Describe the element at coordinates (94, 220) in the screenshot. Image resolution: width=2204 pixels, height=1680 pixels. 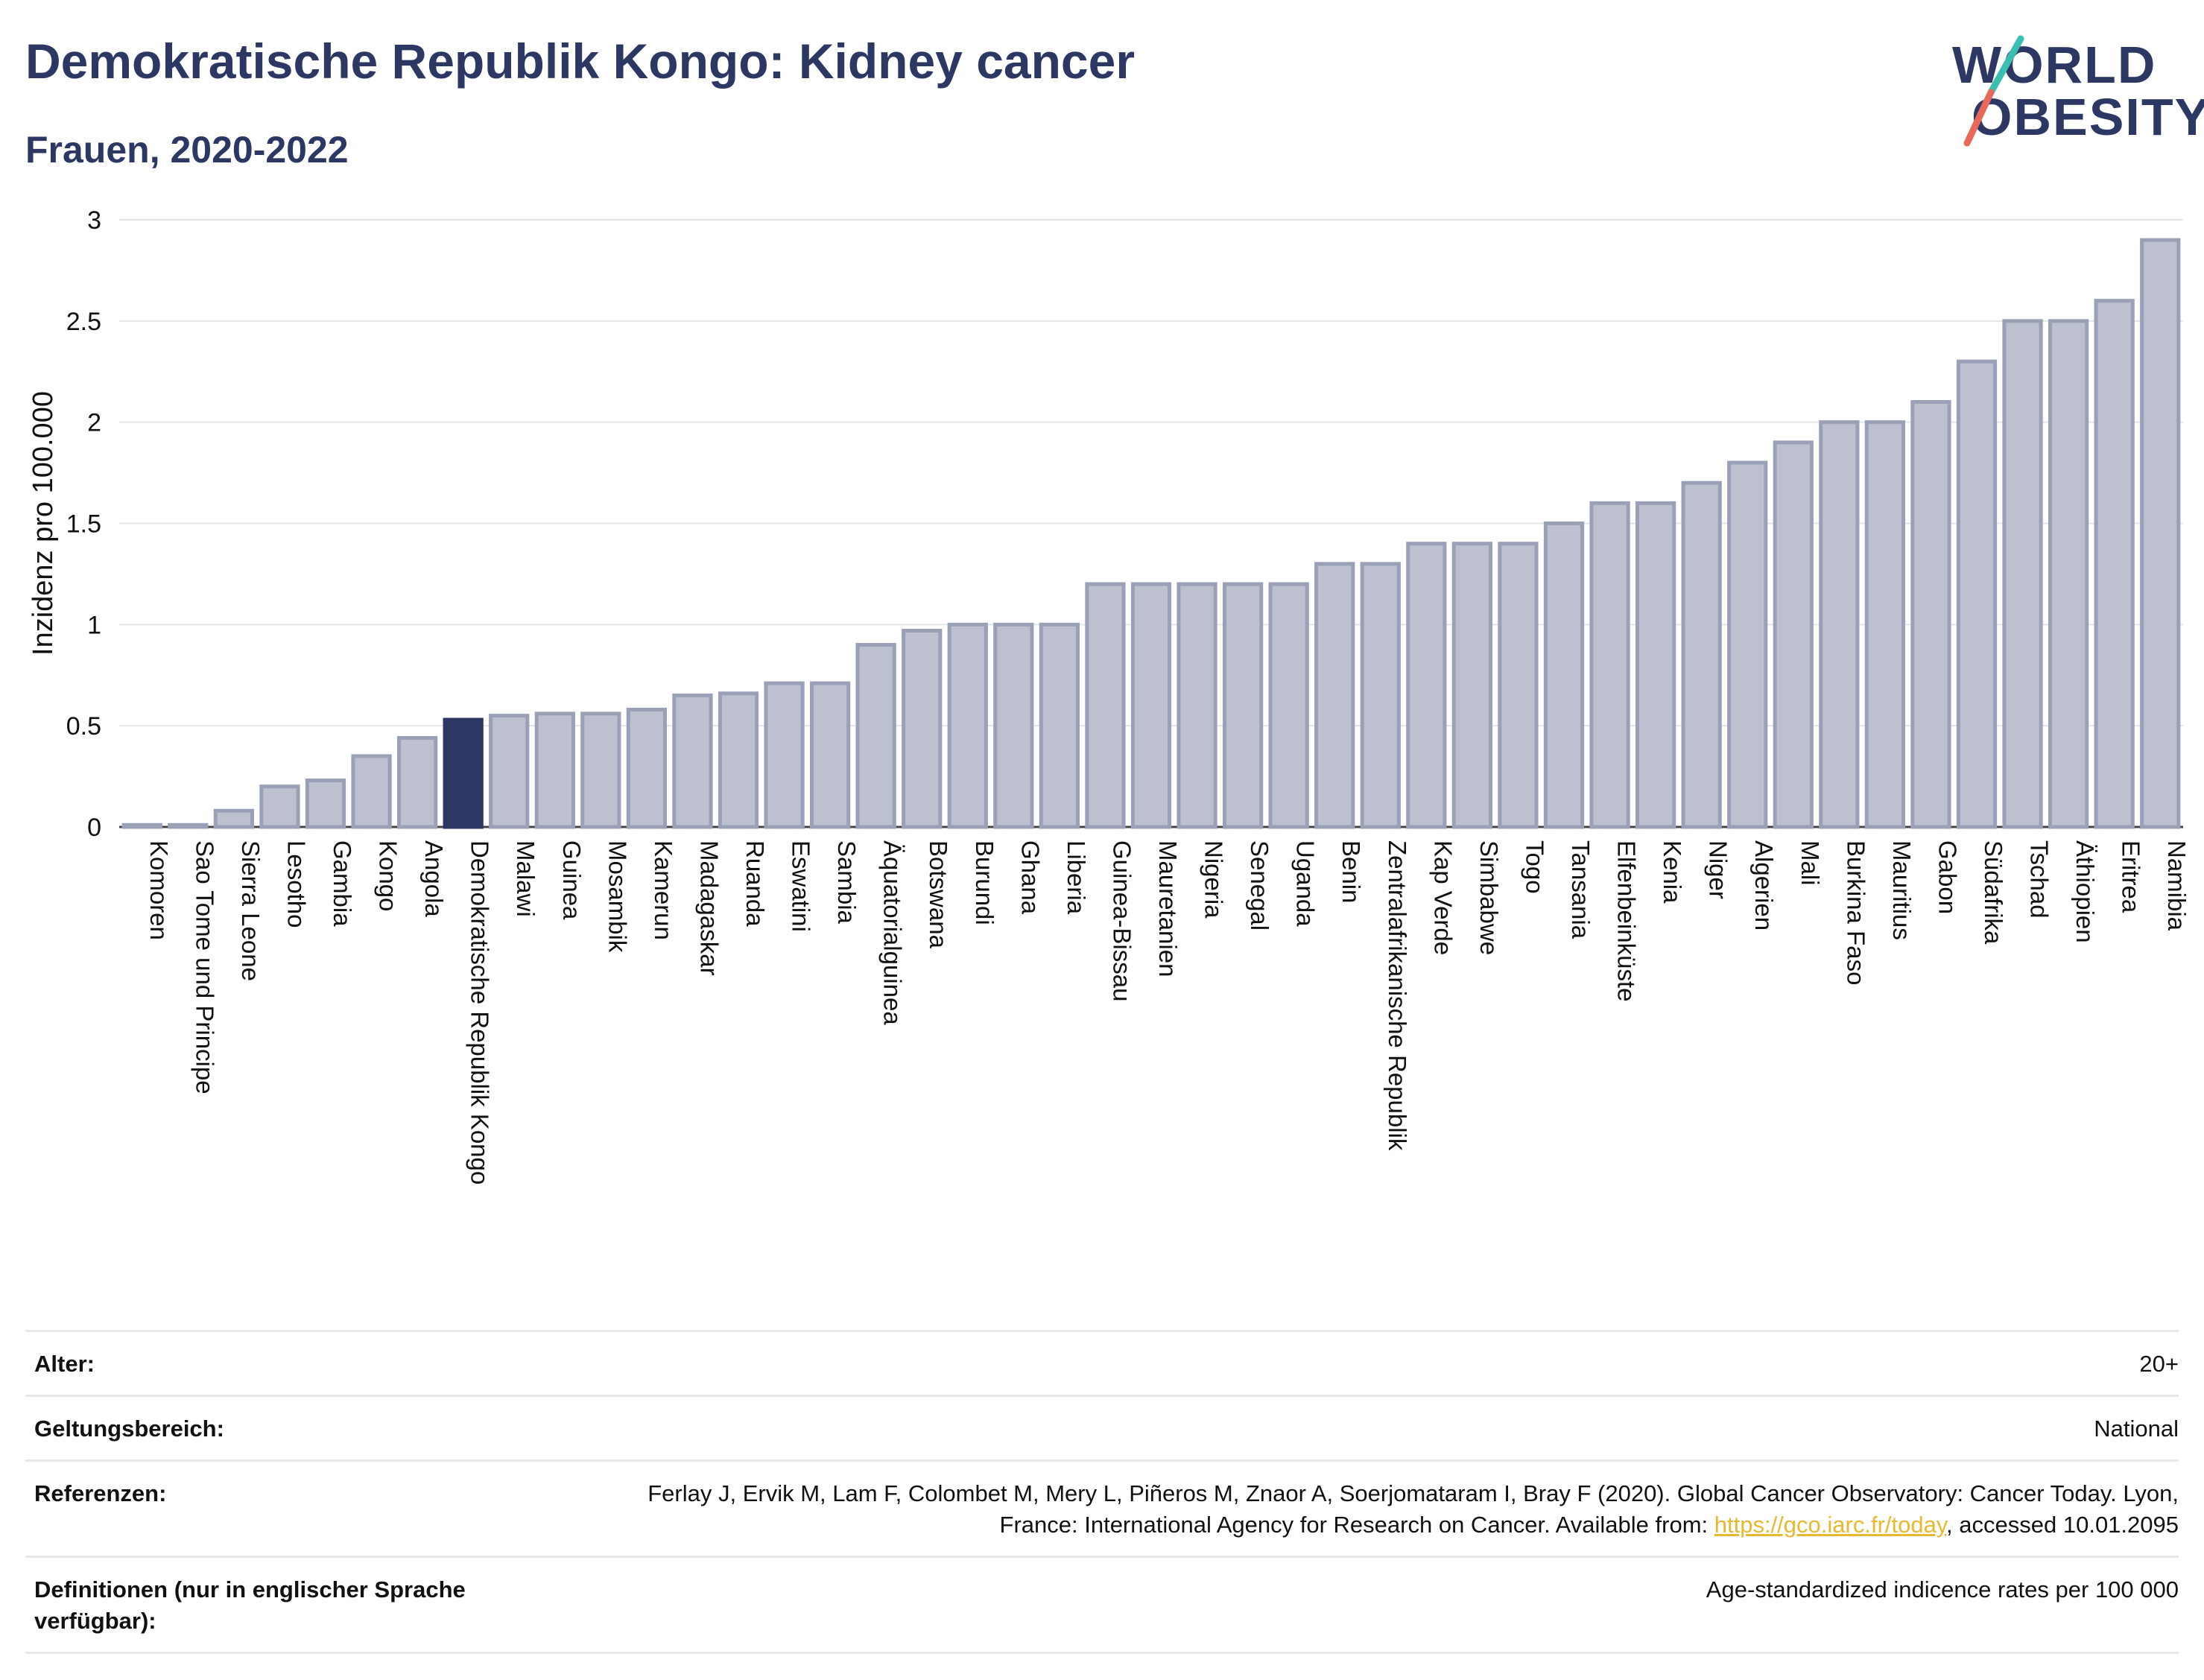
I see `y-tick-label: 3` at that location.